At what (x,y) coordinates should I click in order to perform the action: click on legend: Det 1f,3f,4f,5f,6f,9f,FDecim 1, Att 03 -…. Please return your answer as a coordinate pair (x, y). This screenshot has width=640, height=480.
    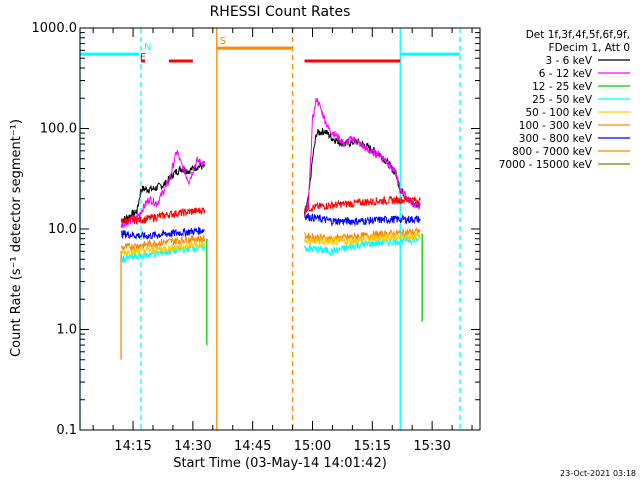
    Looking at the image, I should click on (564, 100).